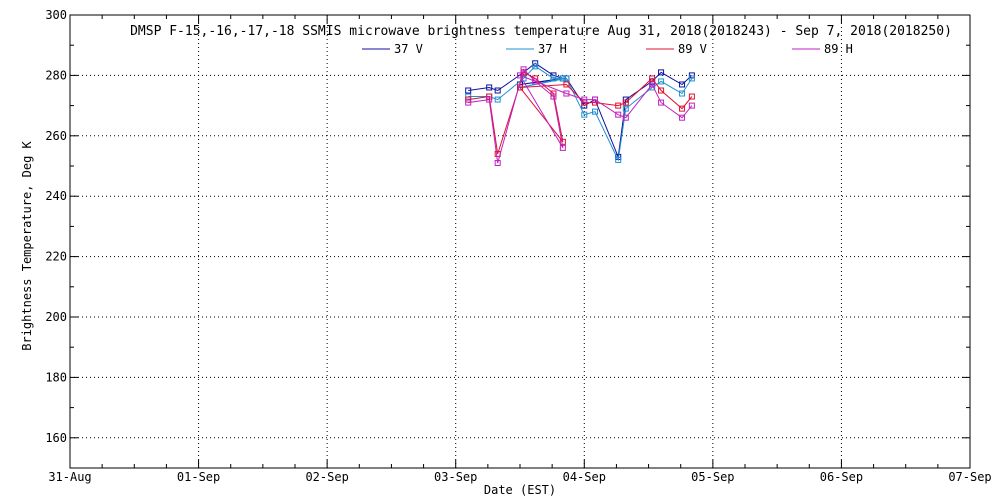 The height and width of the screenshot is (500, 1000). Describe the element at coordinates (692, 49) in the screenshot. I see `legend-label-89-v: 89 V` at that location.